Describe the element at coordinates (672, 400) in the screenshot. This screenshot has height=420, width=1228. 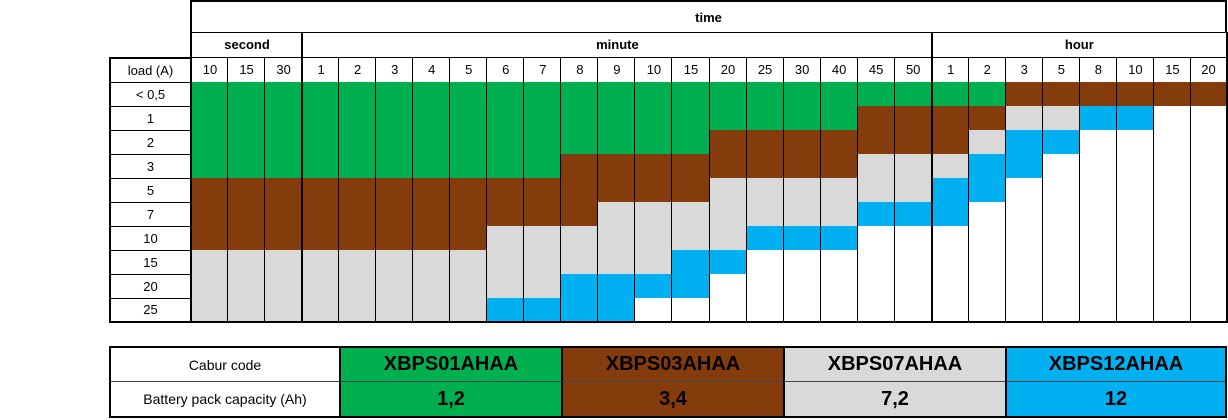
I see `battery-capacity: 3,4` at that location.